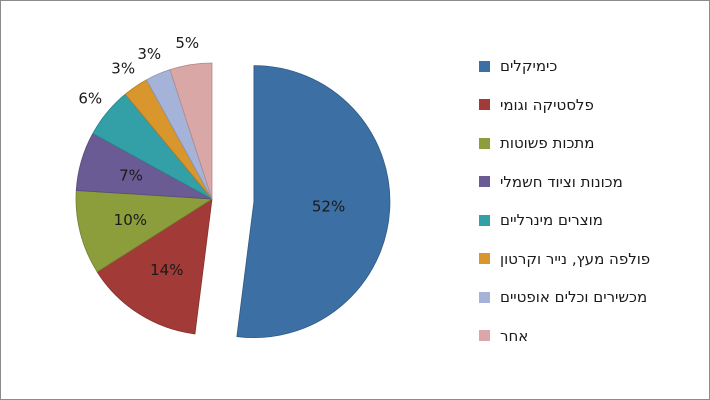 This screenshot has width=710, height=400. Describe the element at coordinates (547, 104) in the screenshot. I see `legend-label-2: פלסטיקה וגומי` at that location.